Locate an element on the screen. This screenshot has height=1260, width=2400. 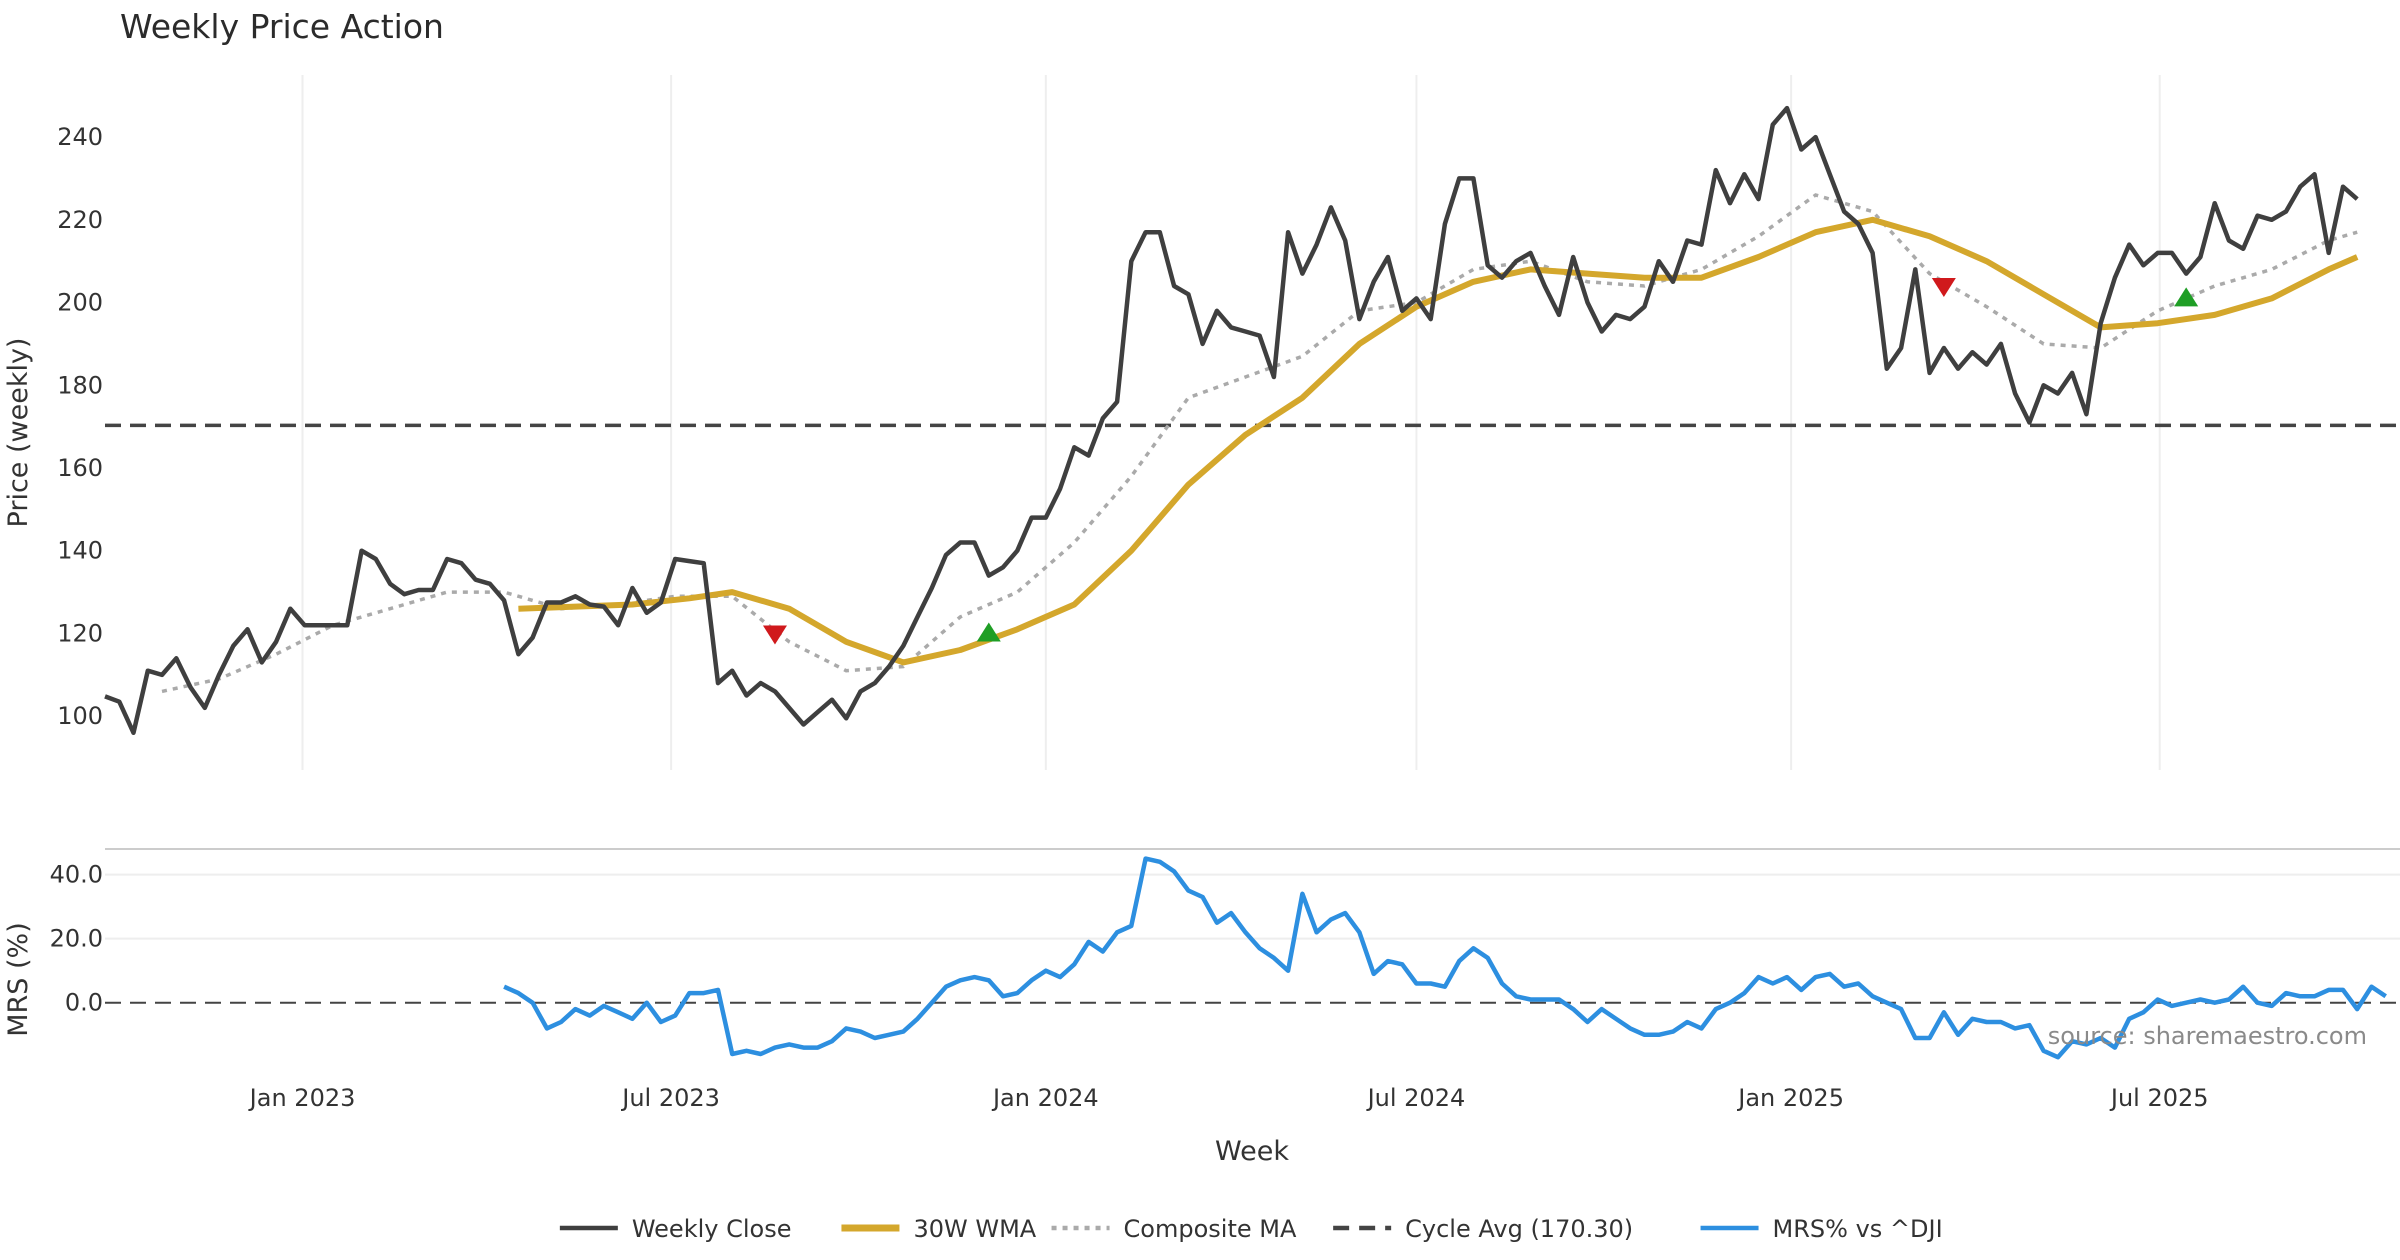
chart-title: Weekly Price Action is located at coordinates (282, 26).